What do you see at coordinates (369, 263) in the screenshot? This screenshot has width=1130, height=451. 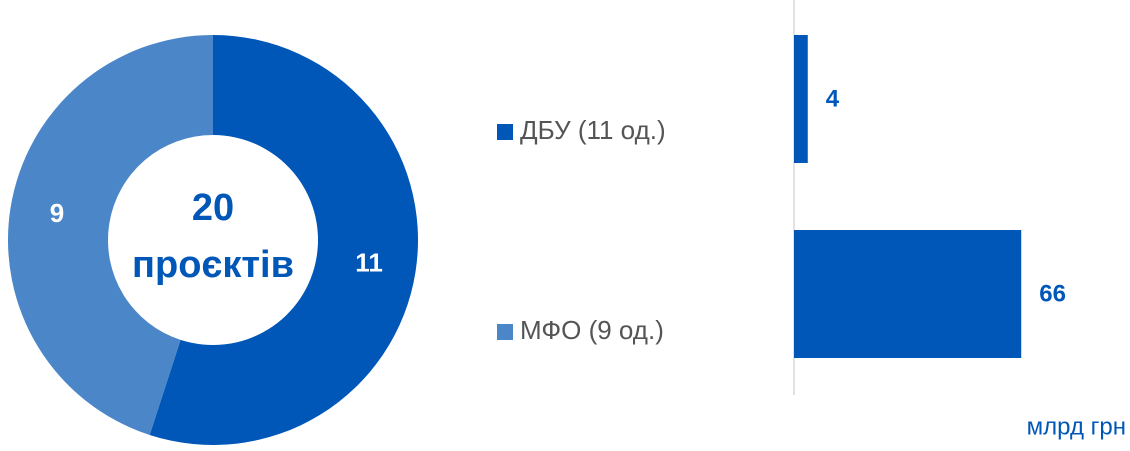 I see `data-label: 11` at bounding box center [369, 263].